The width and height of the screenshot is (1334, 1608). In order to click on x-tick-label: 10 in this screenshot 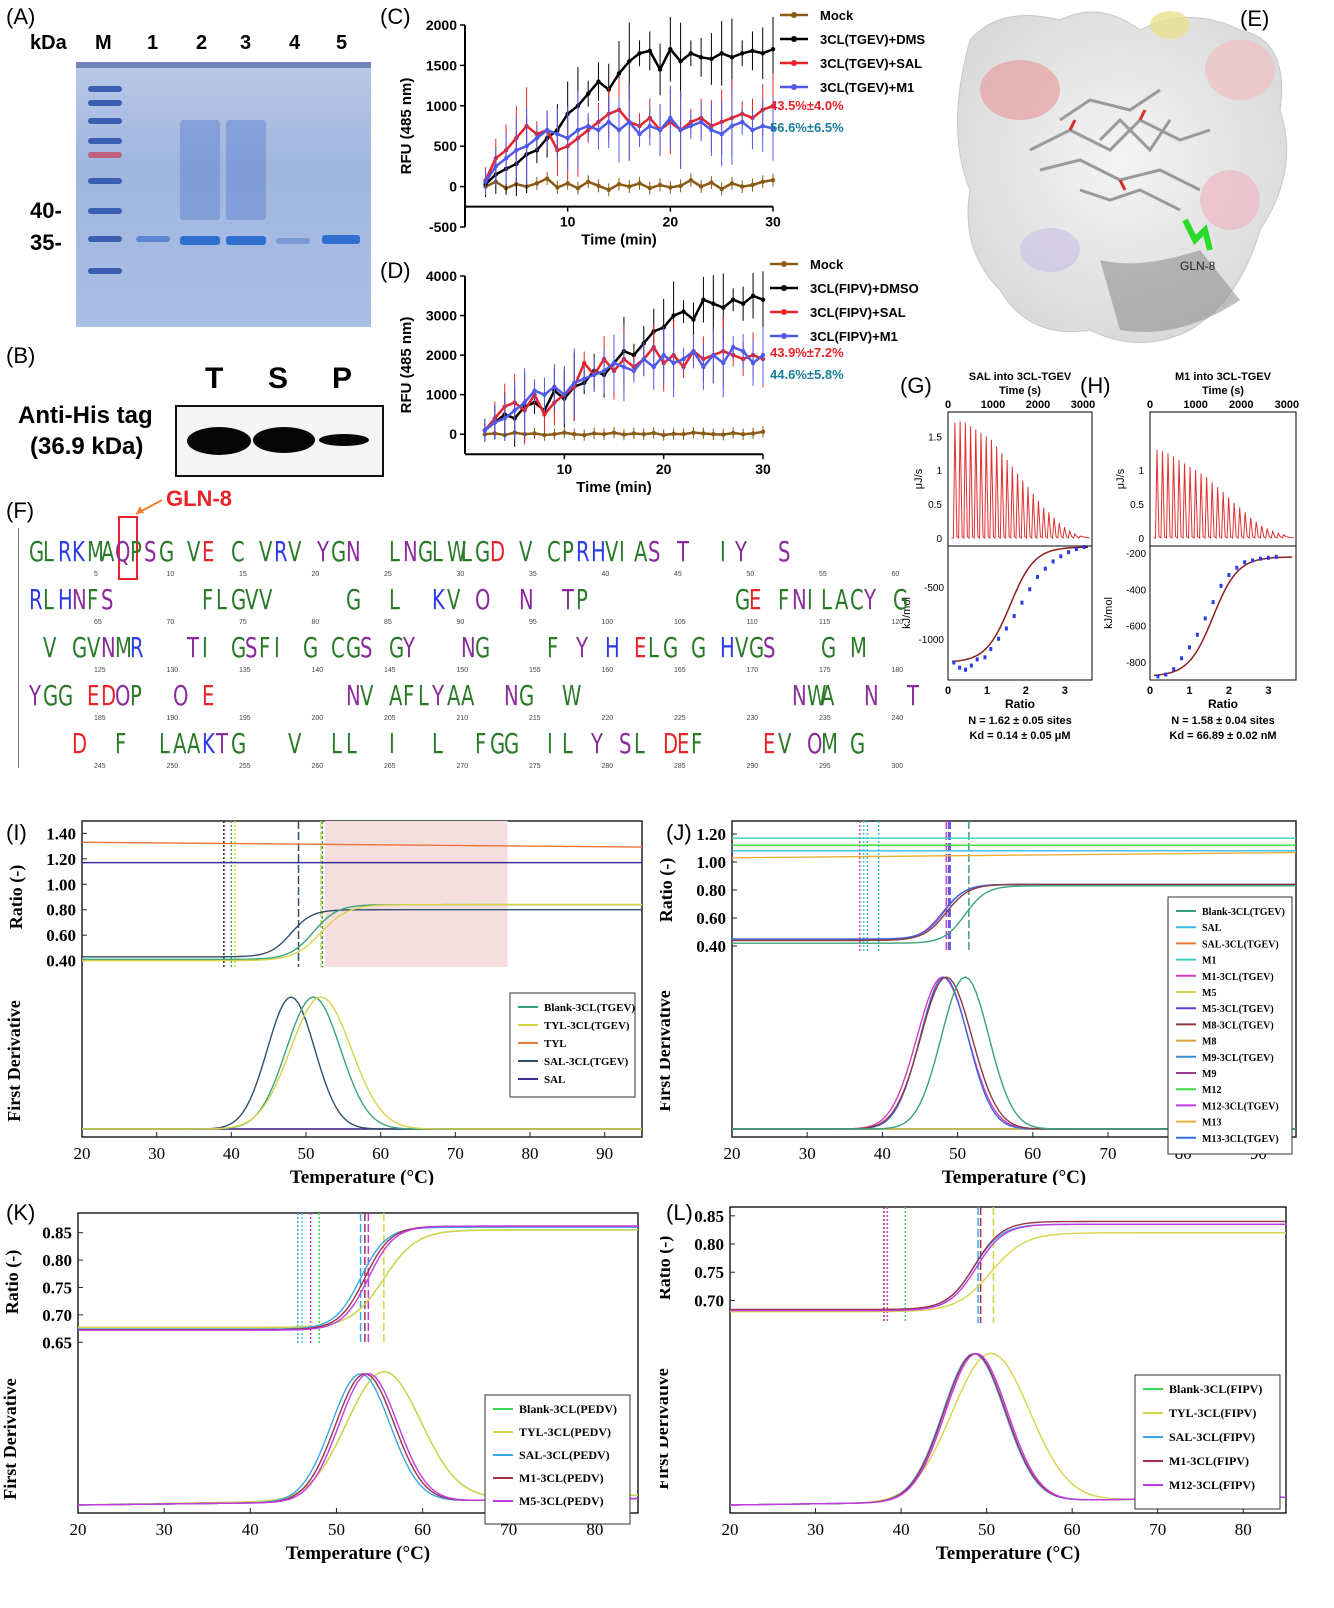, I will do `click(565, 469)`.